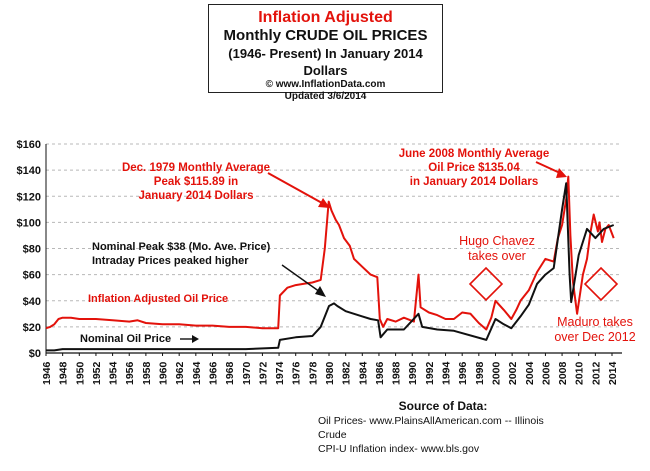 This screenshot has width=650, height=471. I want to click on source-heading: Source of Data:, so click(443, 406).